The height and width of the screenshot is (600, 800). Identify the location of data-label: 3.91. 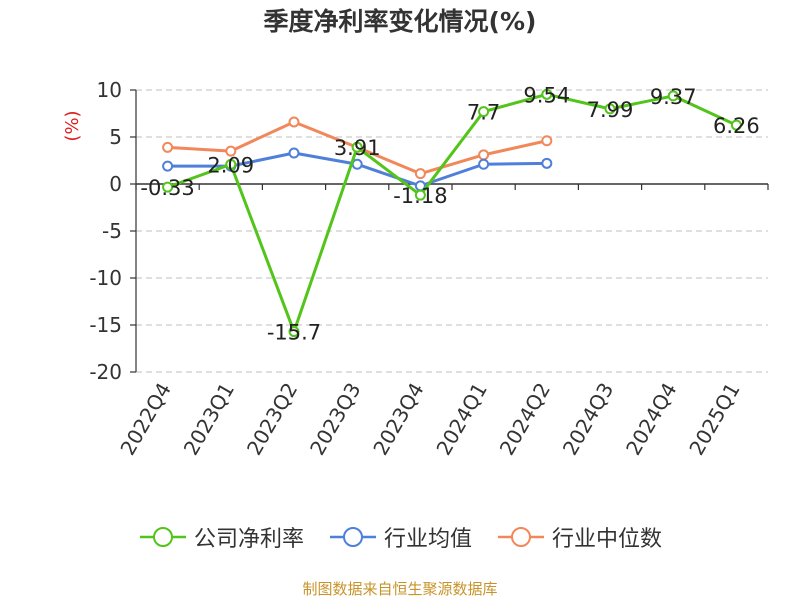
(357, 148).